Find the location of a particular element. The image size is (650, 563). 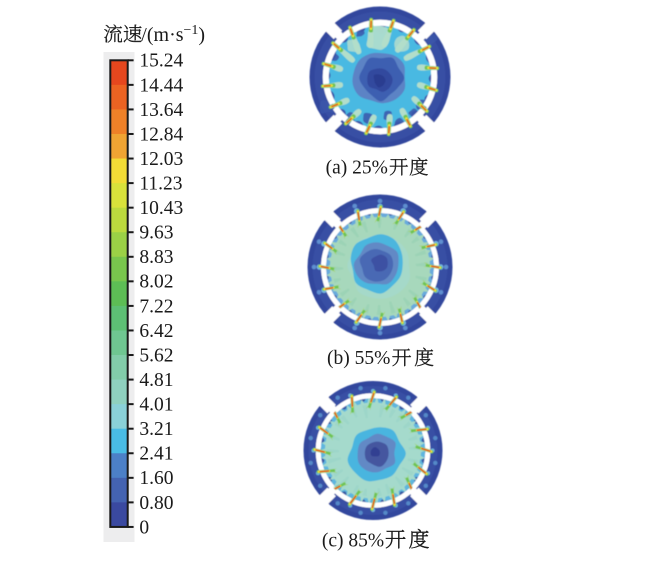

svg-text: 13.64 is located at coordinates (161, 110).